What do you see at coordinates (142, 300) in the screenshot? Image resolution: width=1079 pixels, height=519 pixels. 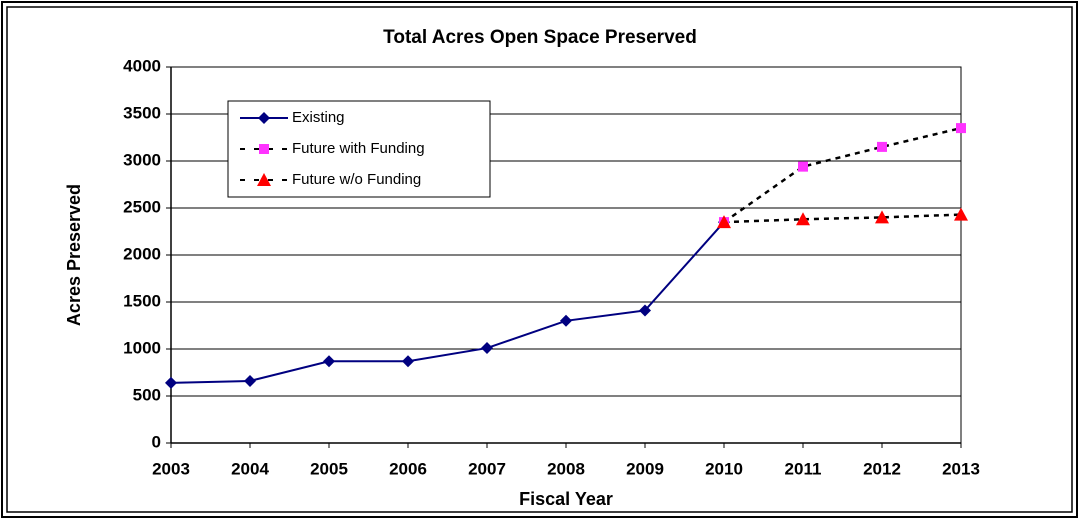 I see `y-tick-label: 1500` at bounding box center [142, 300].